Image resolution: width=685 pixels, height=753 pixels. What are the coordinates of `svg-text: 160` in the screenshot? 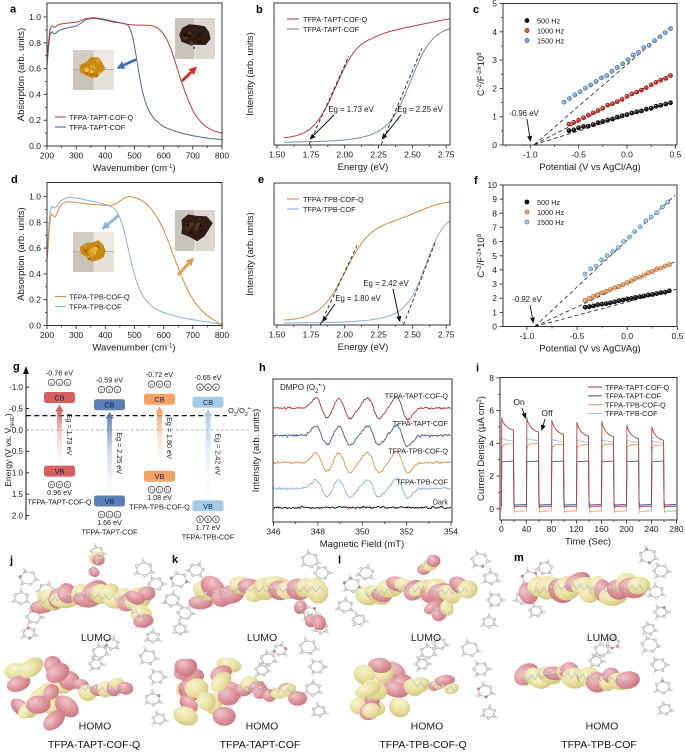 It's located at (601, 529).